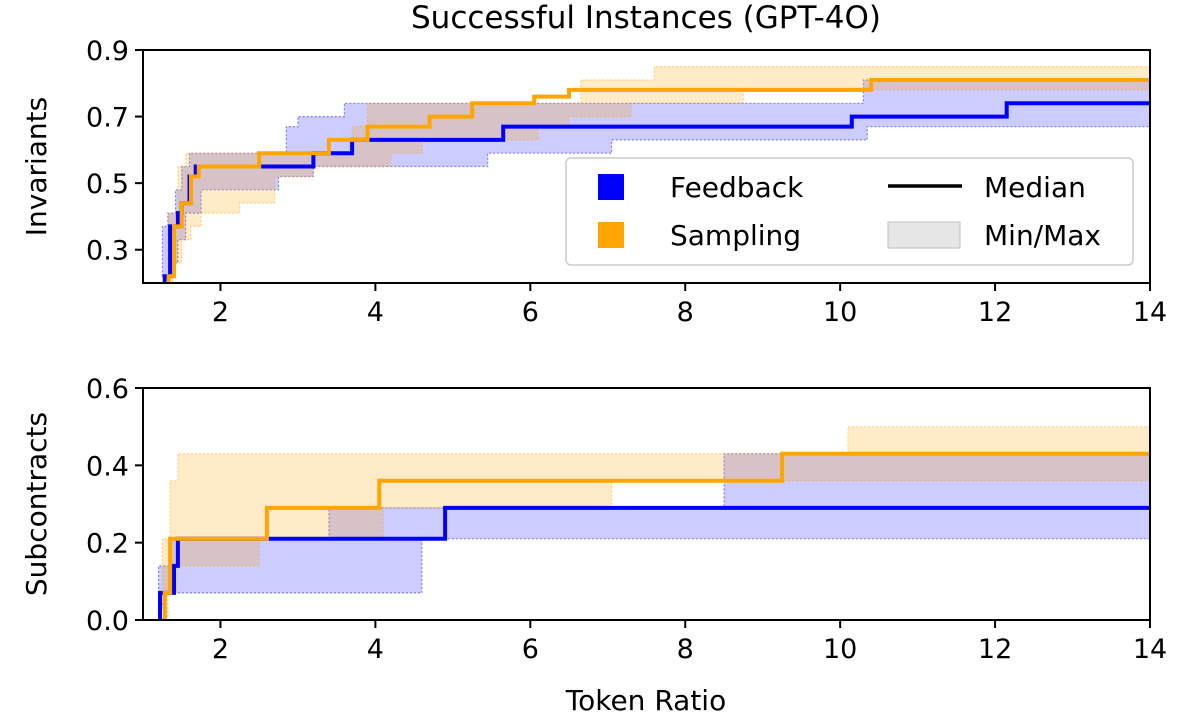  I want to click on subcontracts-y-axis-label: Subcontracts, so click(36, 504).